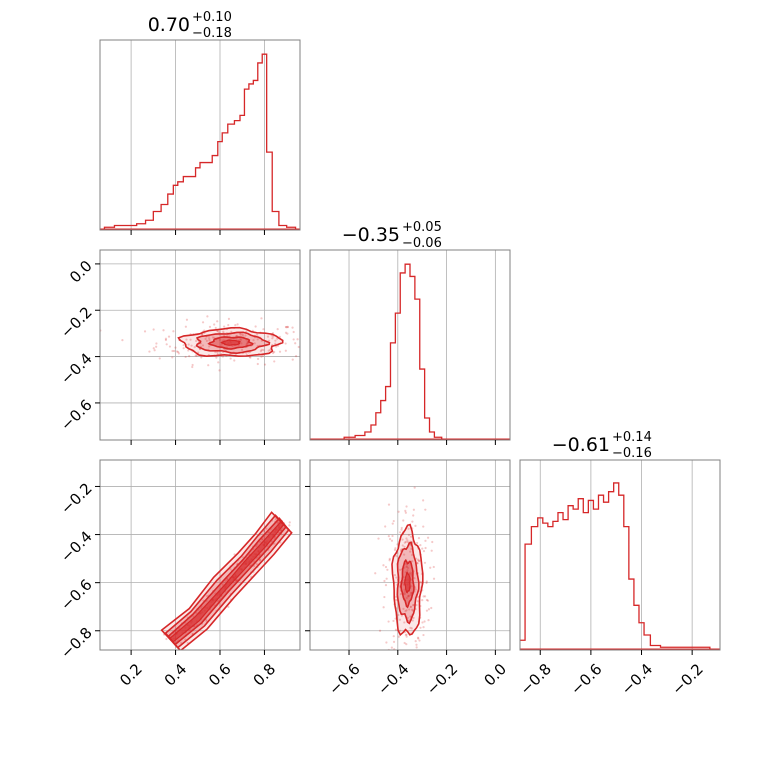 This screenshot has height=760, width=760. Describe the element at coordinates (131, 675) in the screenshot. I see `x-tick-label: 0.2` at that location.